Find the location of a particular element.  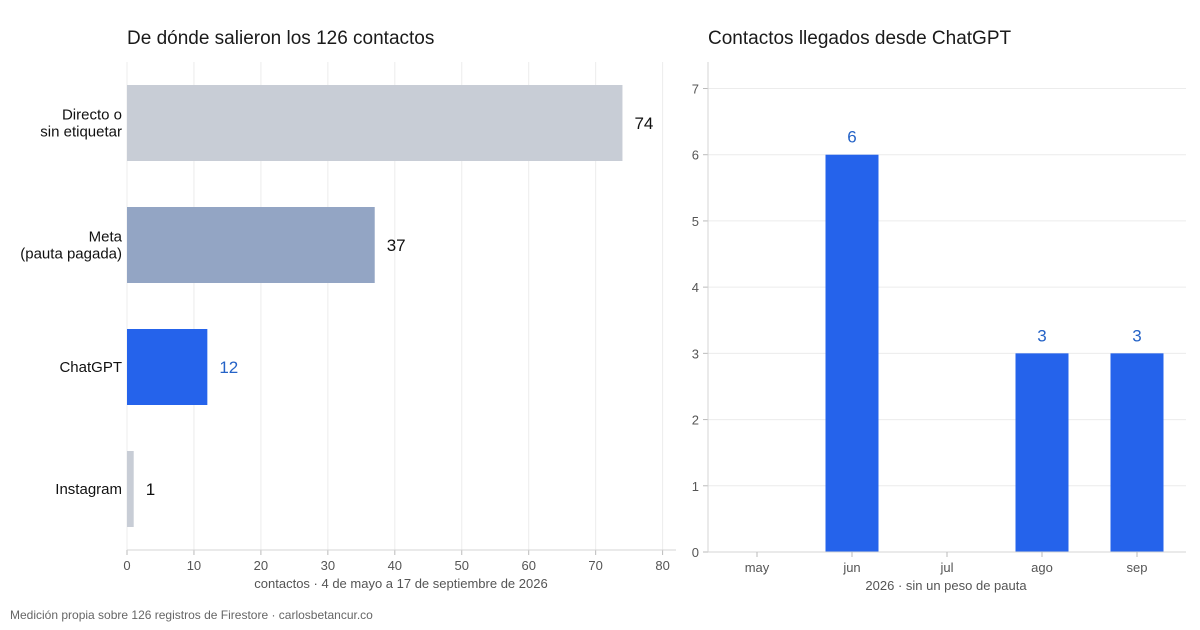

value-label: 74 is located at coordinates (643, 123).